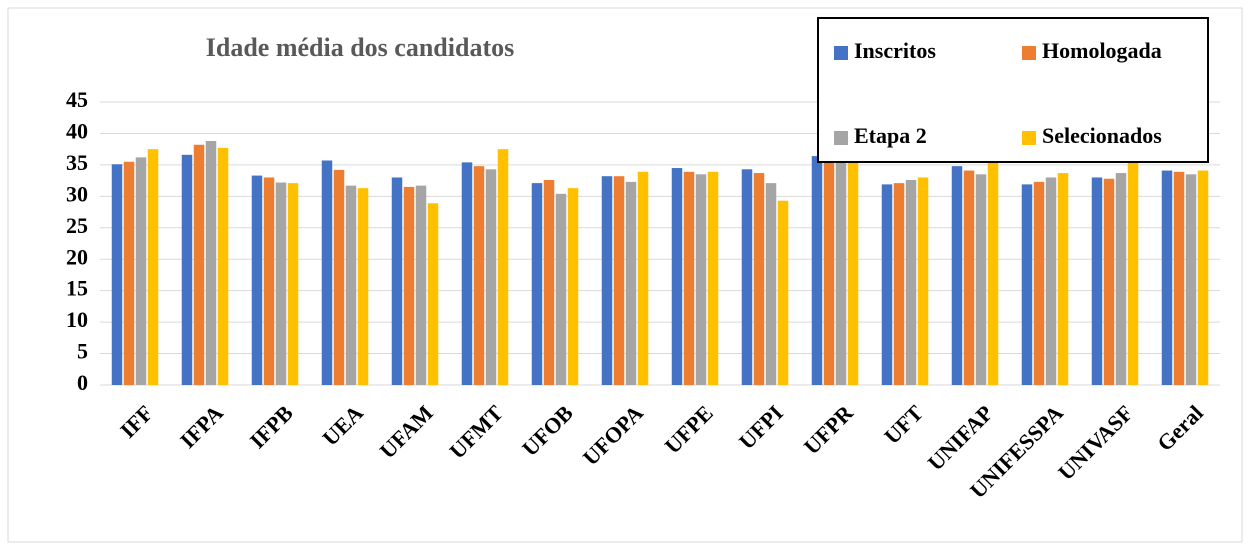 This screenshot has width=1250, height=555. What do you see at coordinates (77, 162) in the screenshot?
I see `y-tick-label: 35` at bounding box center [77, 162].